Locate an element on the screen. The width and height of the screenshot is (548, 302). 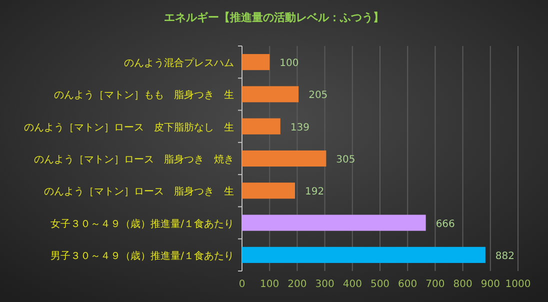
x-tick-label: 900 is located at coordinates (490, 284).